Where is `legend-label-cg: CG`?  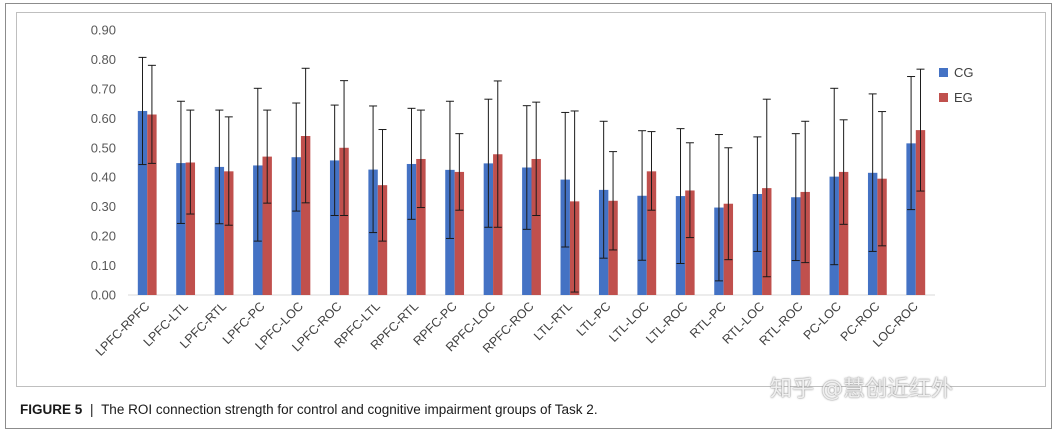 legend-label-cg: CG is located at coordinates (964, 72).